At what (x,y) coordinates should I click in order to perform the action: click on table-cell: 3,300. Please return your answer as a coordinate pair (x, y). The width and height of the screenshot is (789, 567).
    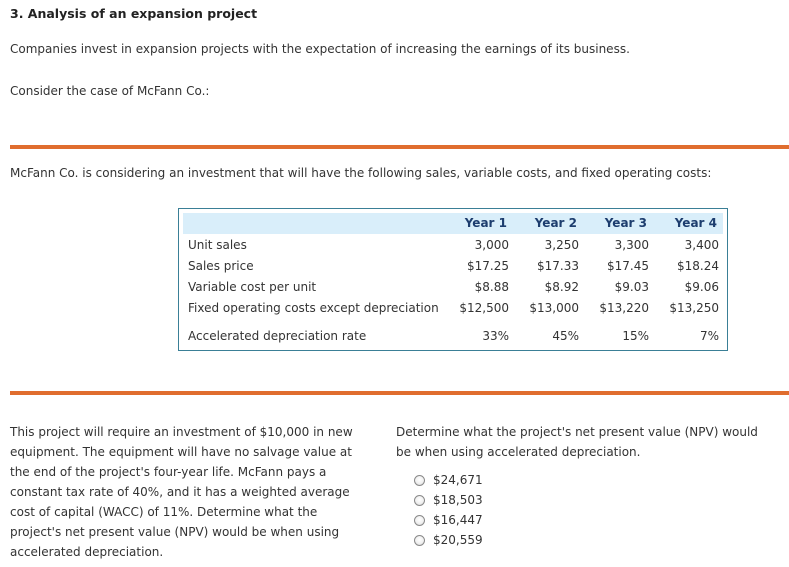
    Looking at the image, I should click on (631, 245).